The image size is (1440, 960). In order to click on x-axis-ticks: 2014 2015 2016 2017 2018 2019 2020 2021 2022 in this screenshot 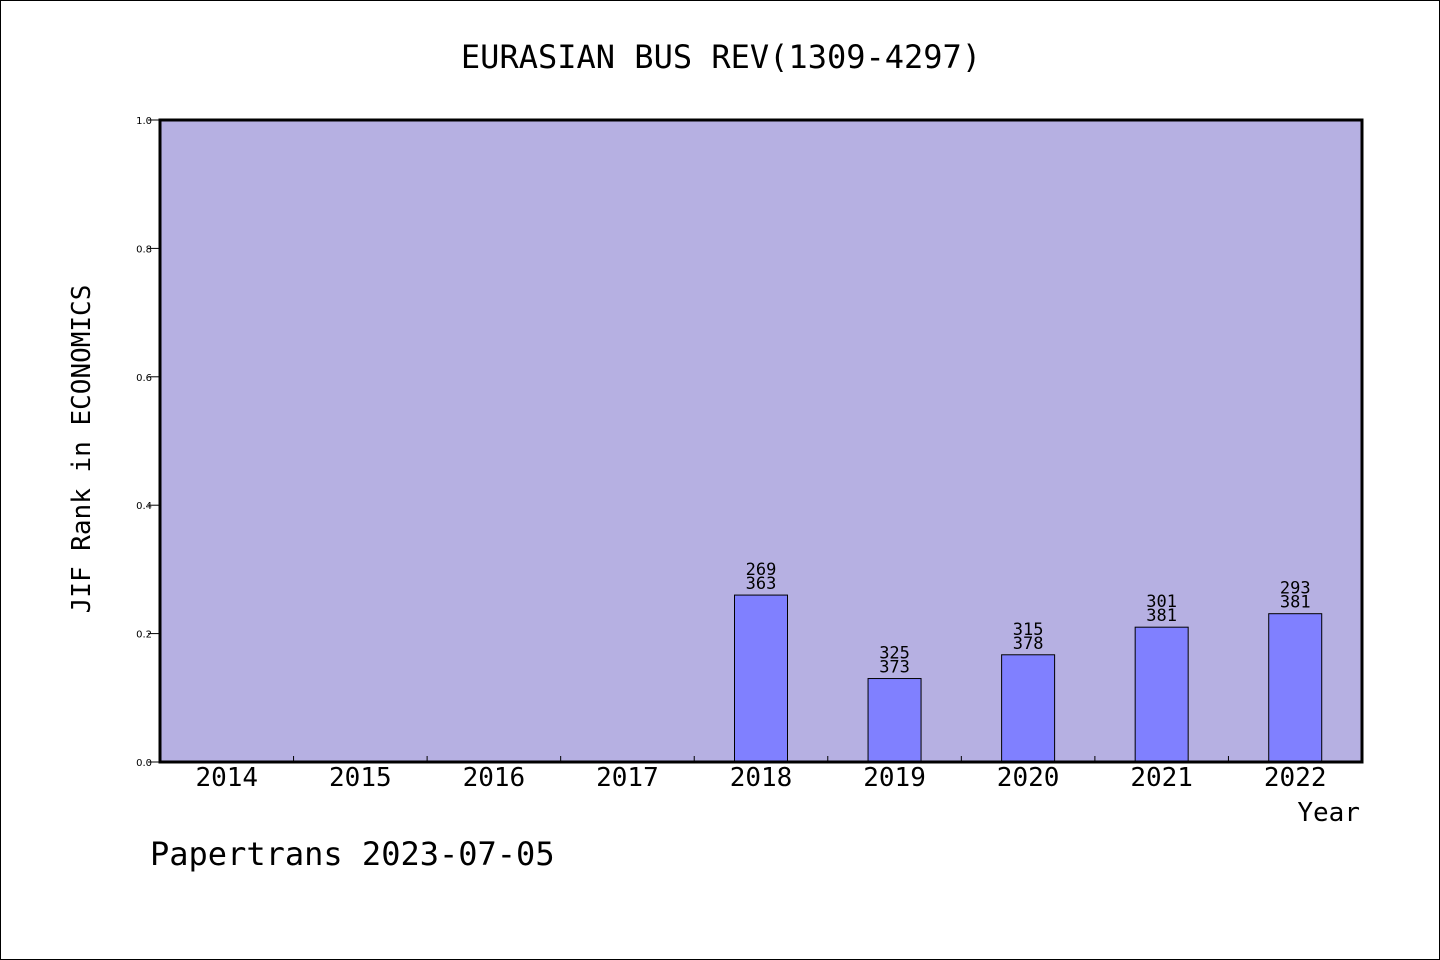, I will do `click(761, 774)`.